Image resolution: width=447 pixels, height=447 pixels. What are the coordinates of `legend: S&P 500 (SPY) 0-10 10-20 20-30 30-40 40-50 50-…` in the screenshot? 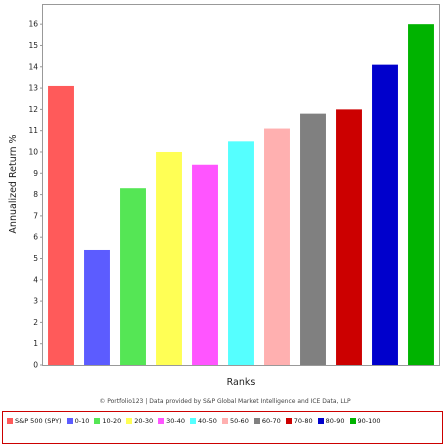 It's located at (222, 427).